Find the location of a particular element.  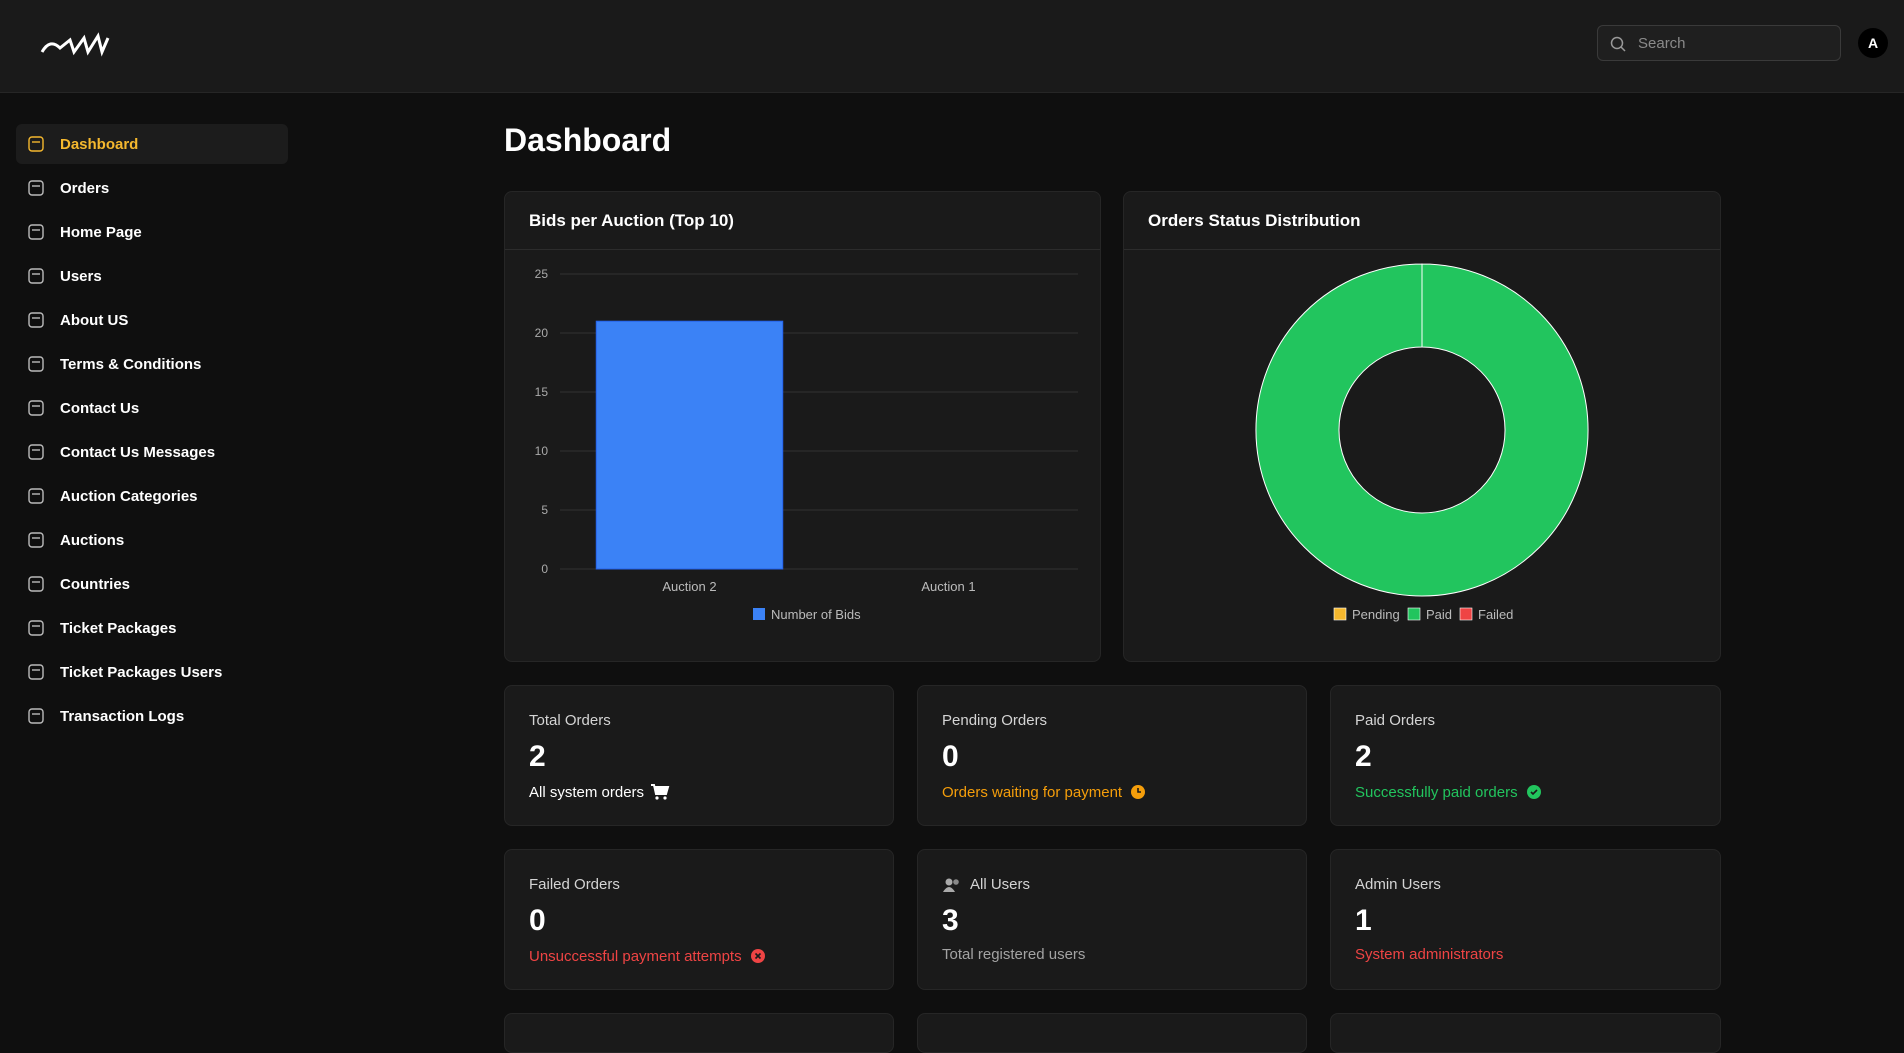

header: Search A is located at coordinates (952, 46).